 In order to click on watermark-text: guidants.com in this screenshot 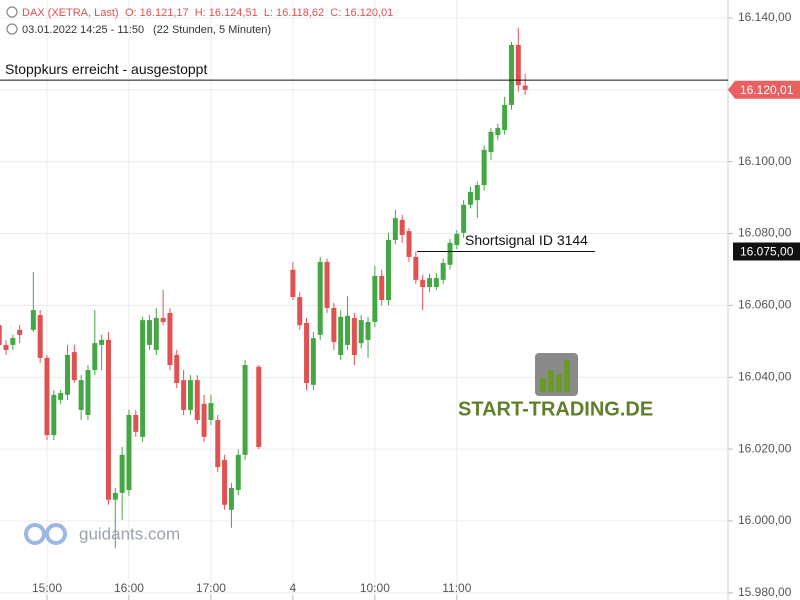, I will do `click(129, 533)`.